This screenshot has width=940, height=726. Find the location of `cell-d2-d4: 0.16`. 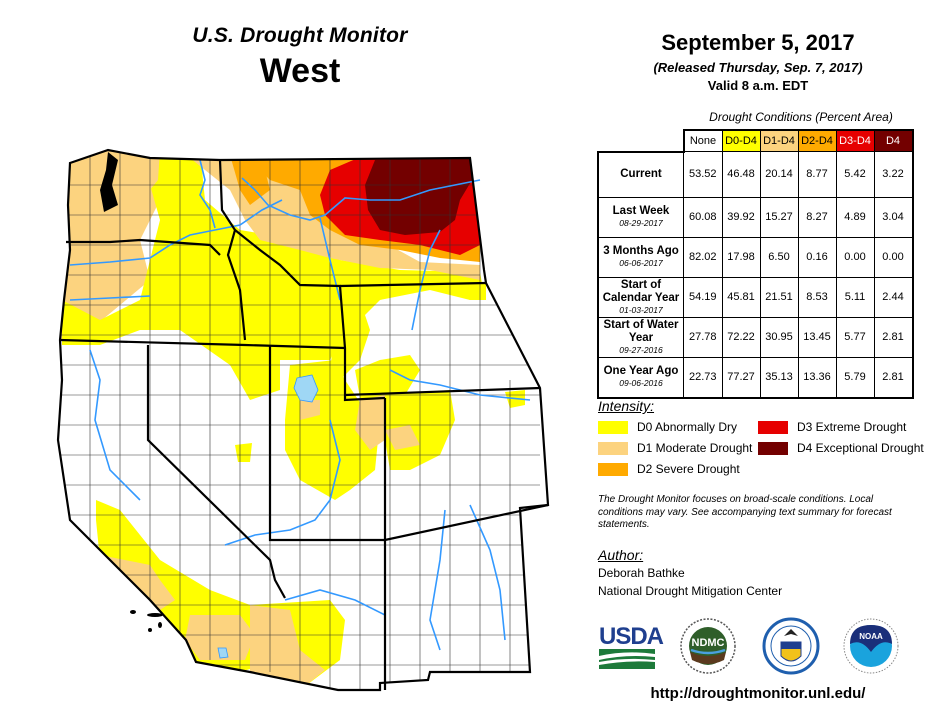

cell-d2-d4: 0.16 is located at coordinates (817, 257).